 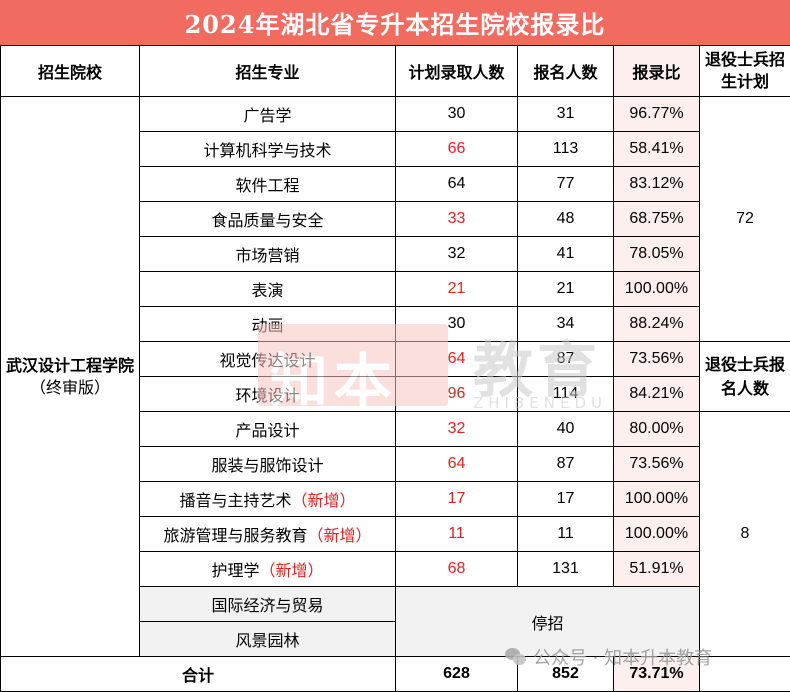 What do you see at coordinates (566, 289) in the screenshot?
I see `applicants-cell: 21` at bounding box center [566, 289].